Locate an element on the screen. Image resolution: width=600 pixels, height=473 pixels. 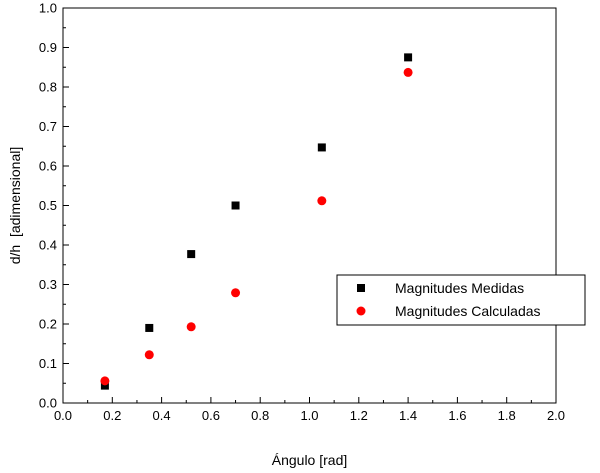
y-tick-label: 0.3 is located at coordinates (48, 284).